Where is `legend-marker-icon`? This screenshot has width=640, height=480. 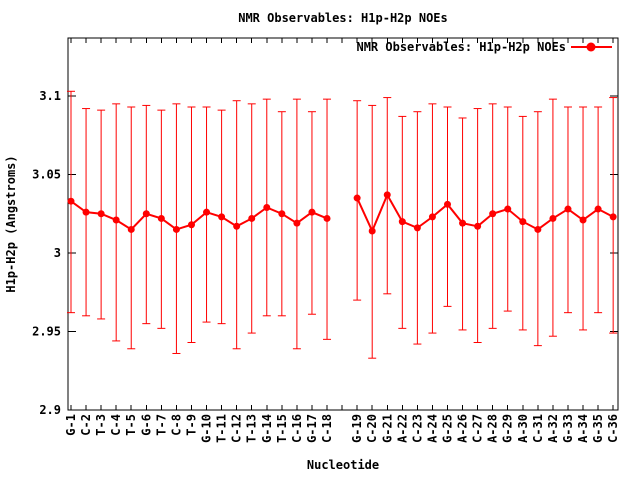 legend-marker-icon is located at coordinates (591, 47).